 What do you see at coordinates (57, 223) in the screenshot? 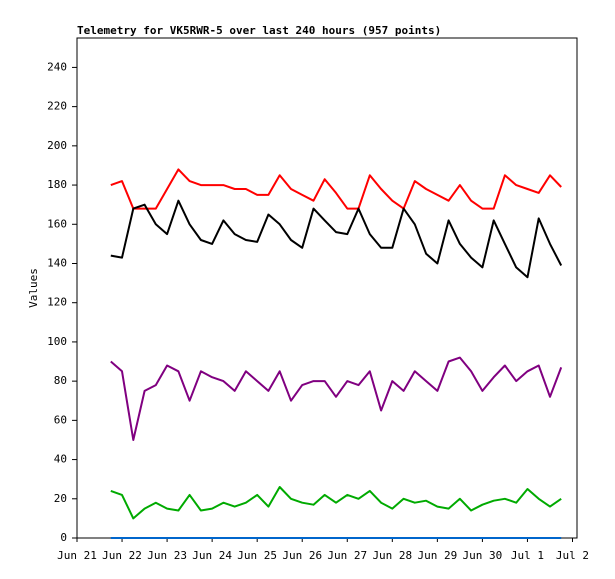
I see `y-tick-label: 160` at bounding box center [57, 223].